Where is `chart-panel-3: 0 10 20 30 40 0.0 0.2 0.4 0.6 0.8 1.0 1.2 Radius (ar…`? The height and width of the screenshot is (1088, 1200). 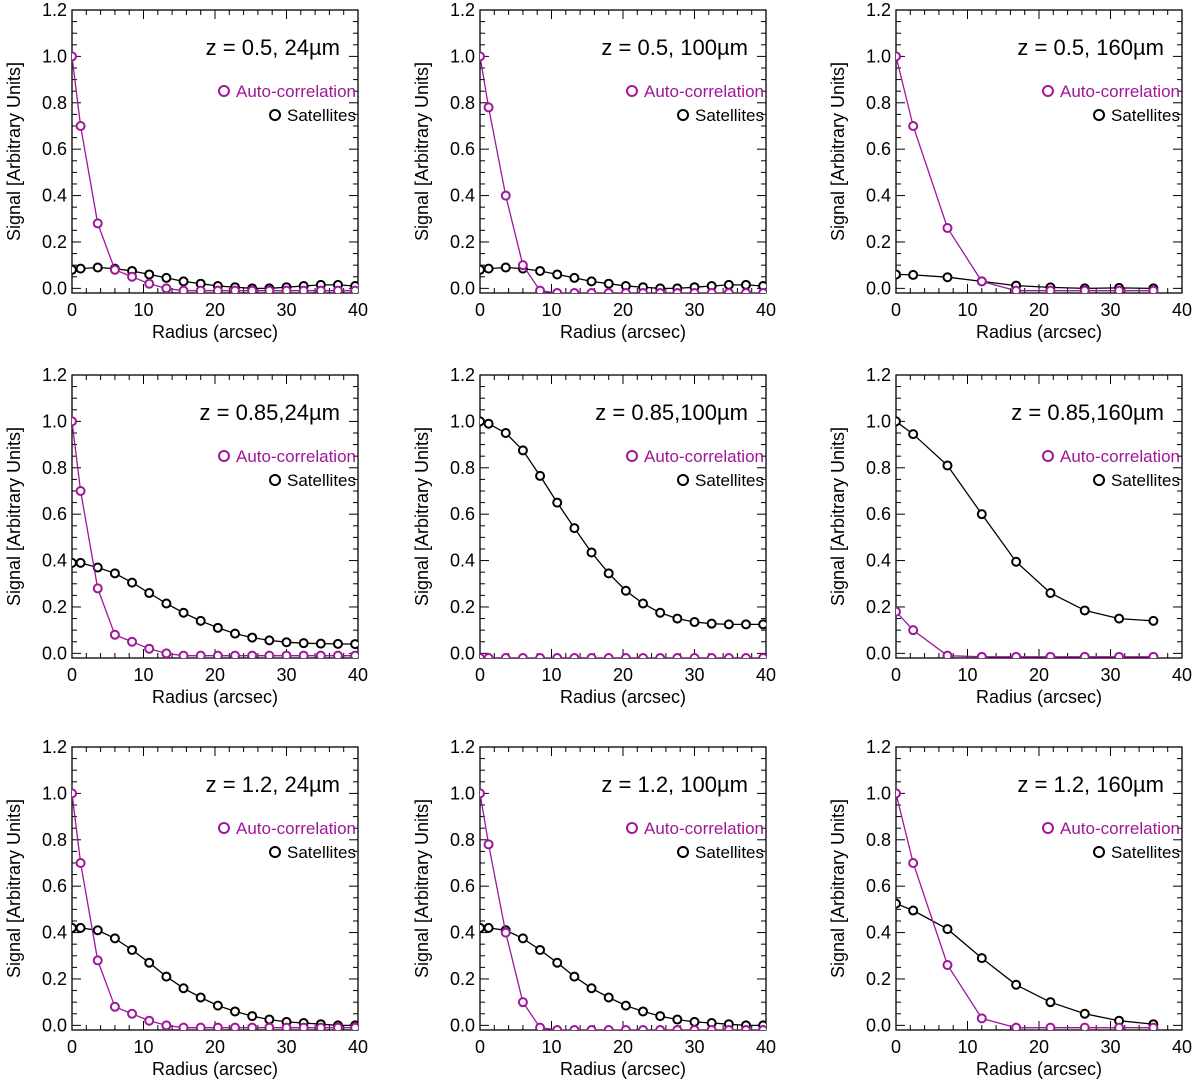
chart-panel-3: 0 10 20 30 40 0.0 0.2 0.4 0.6 0.8 1.0 1.2 Radius (ar… is located at coordinates (1010, 171).